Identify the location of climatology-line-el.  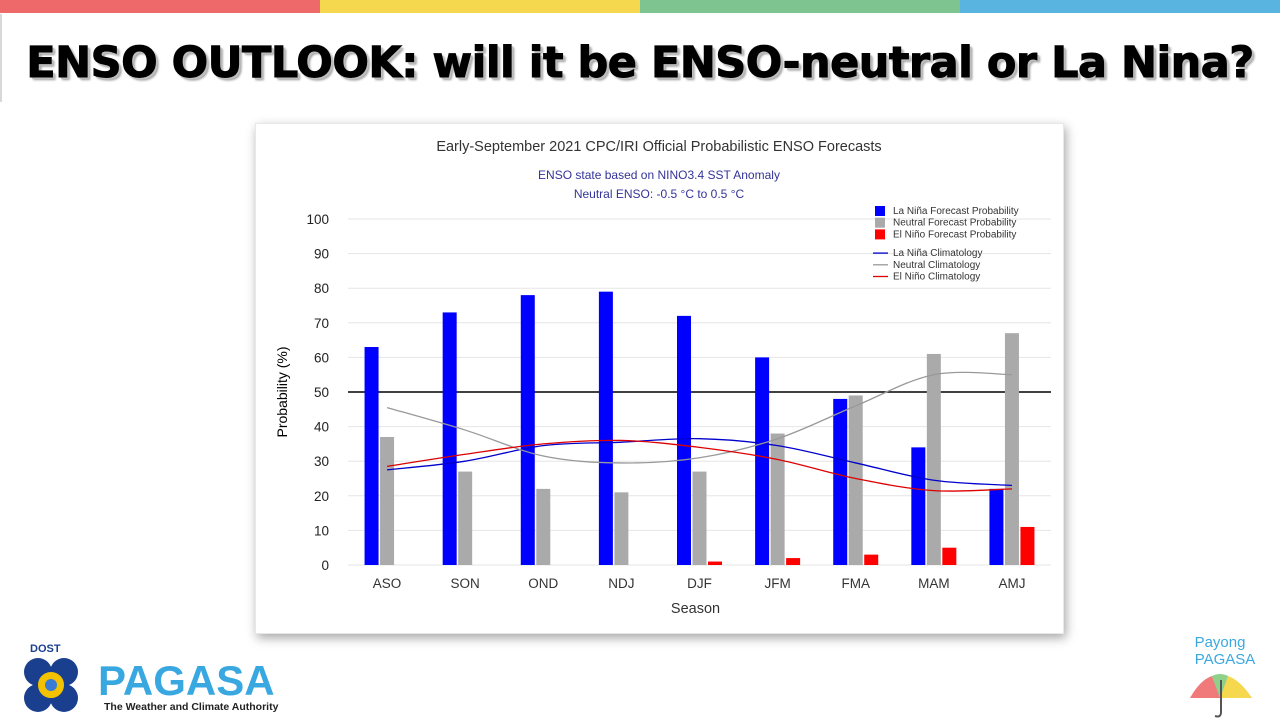
(699, 465).